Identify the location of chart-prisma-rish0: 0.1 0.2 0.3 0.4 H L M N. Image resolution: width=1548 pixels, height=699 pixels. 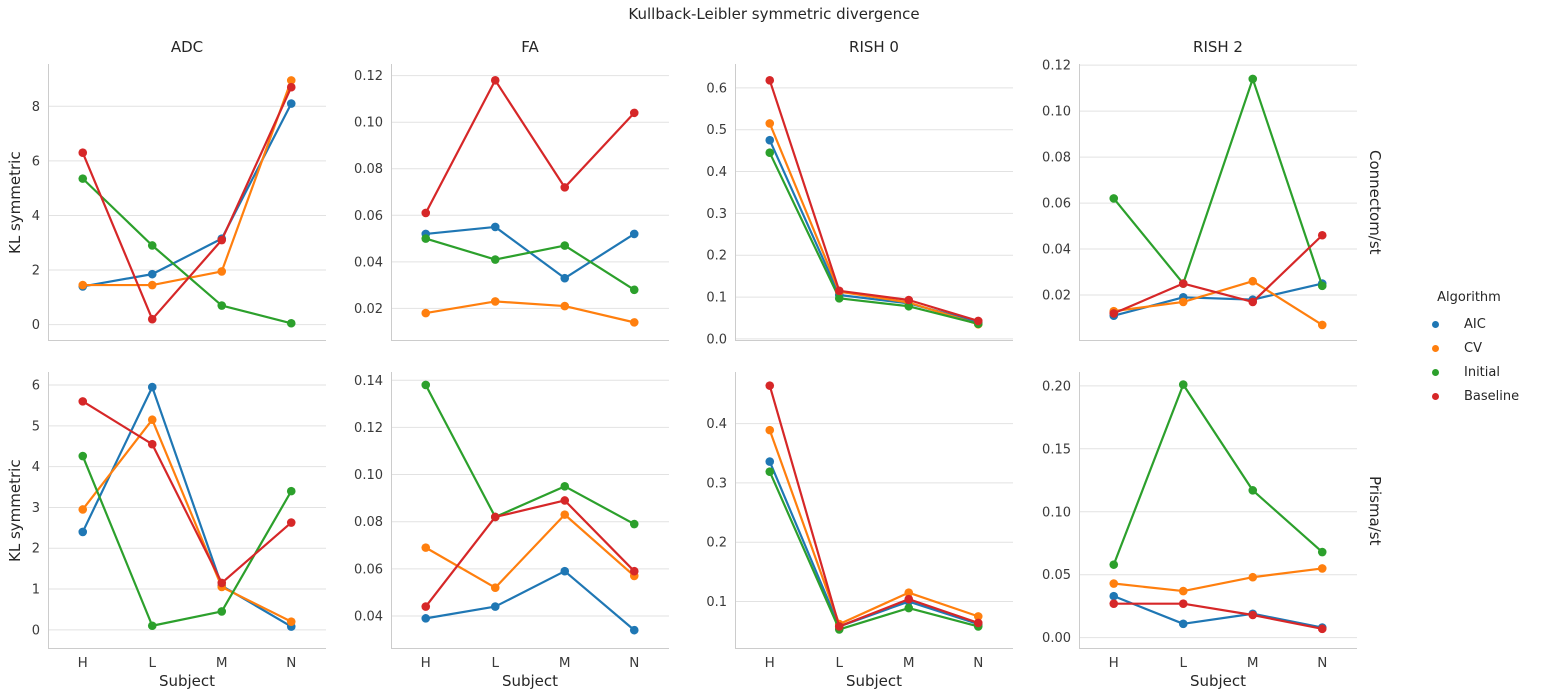
(859, 521).